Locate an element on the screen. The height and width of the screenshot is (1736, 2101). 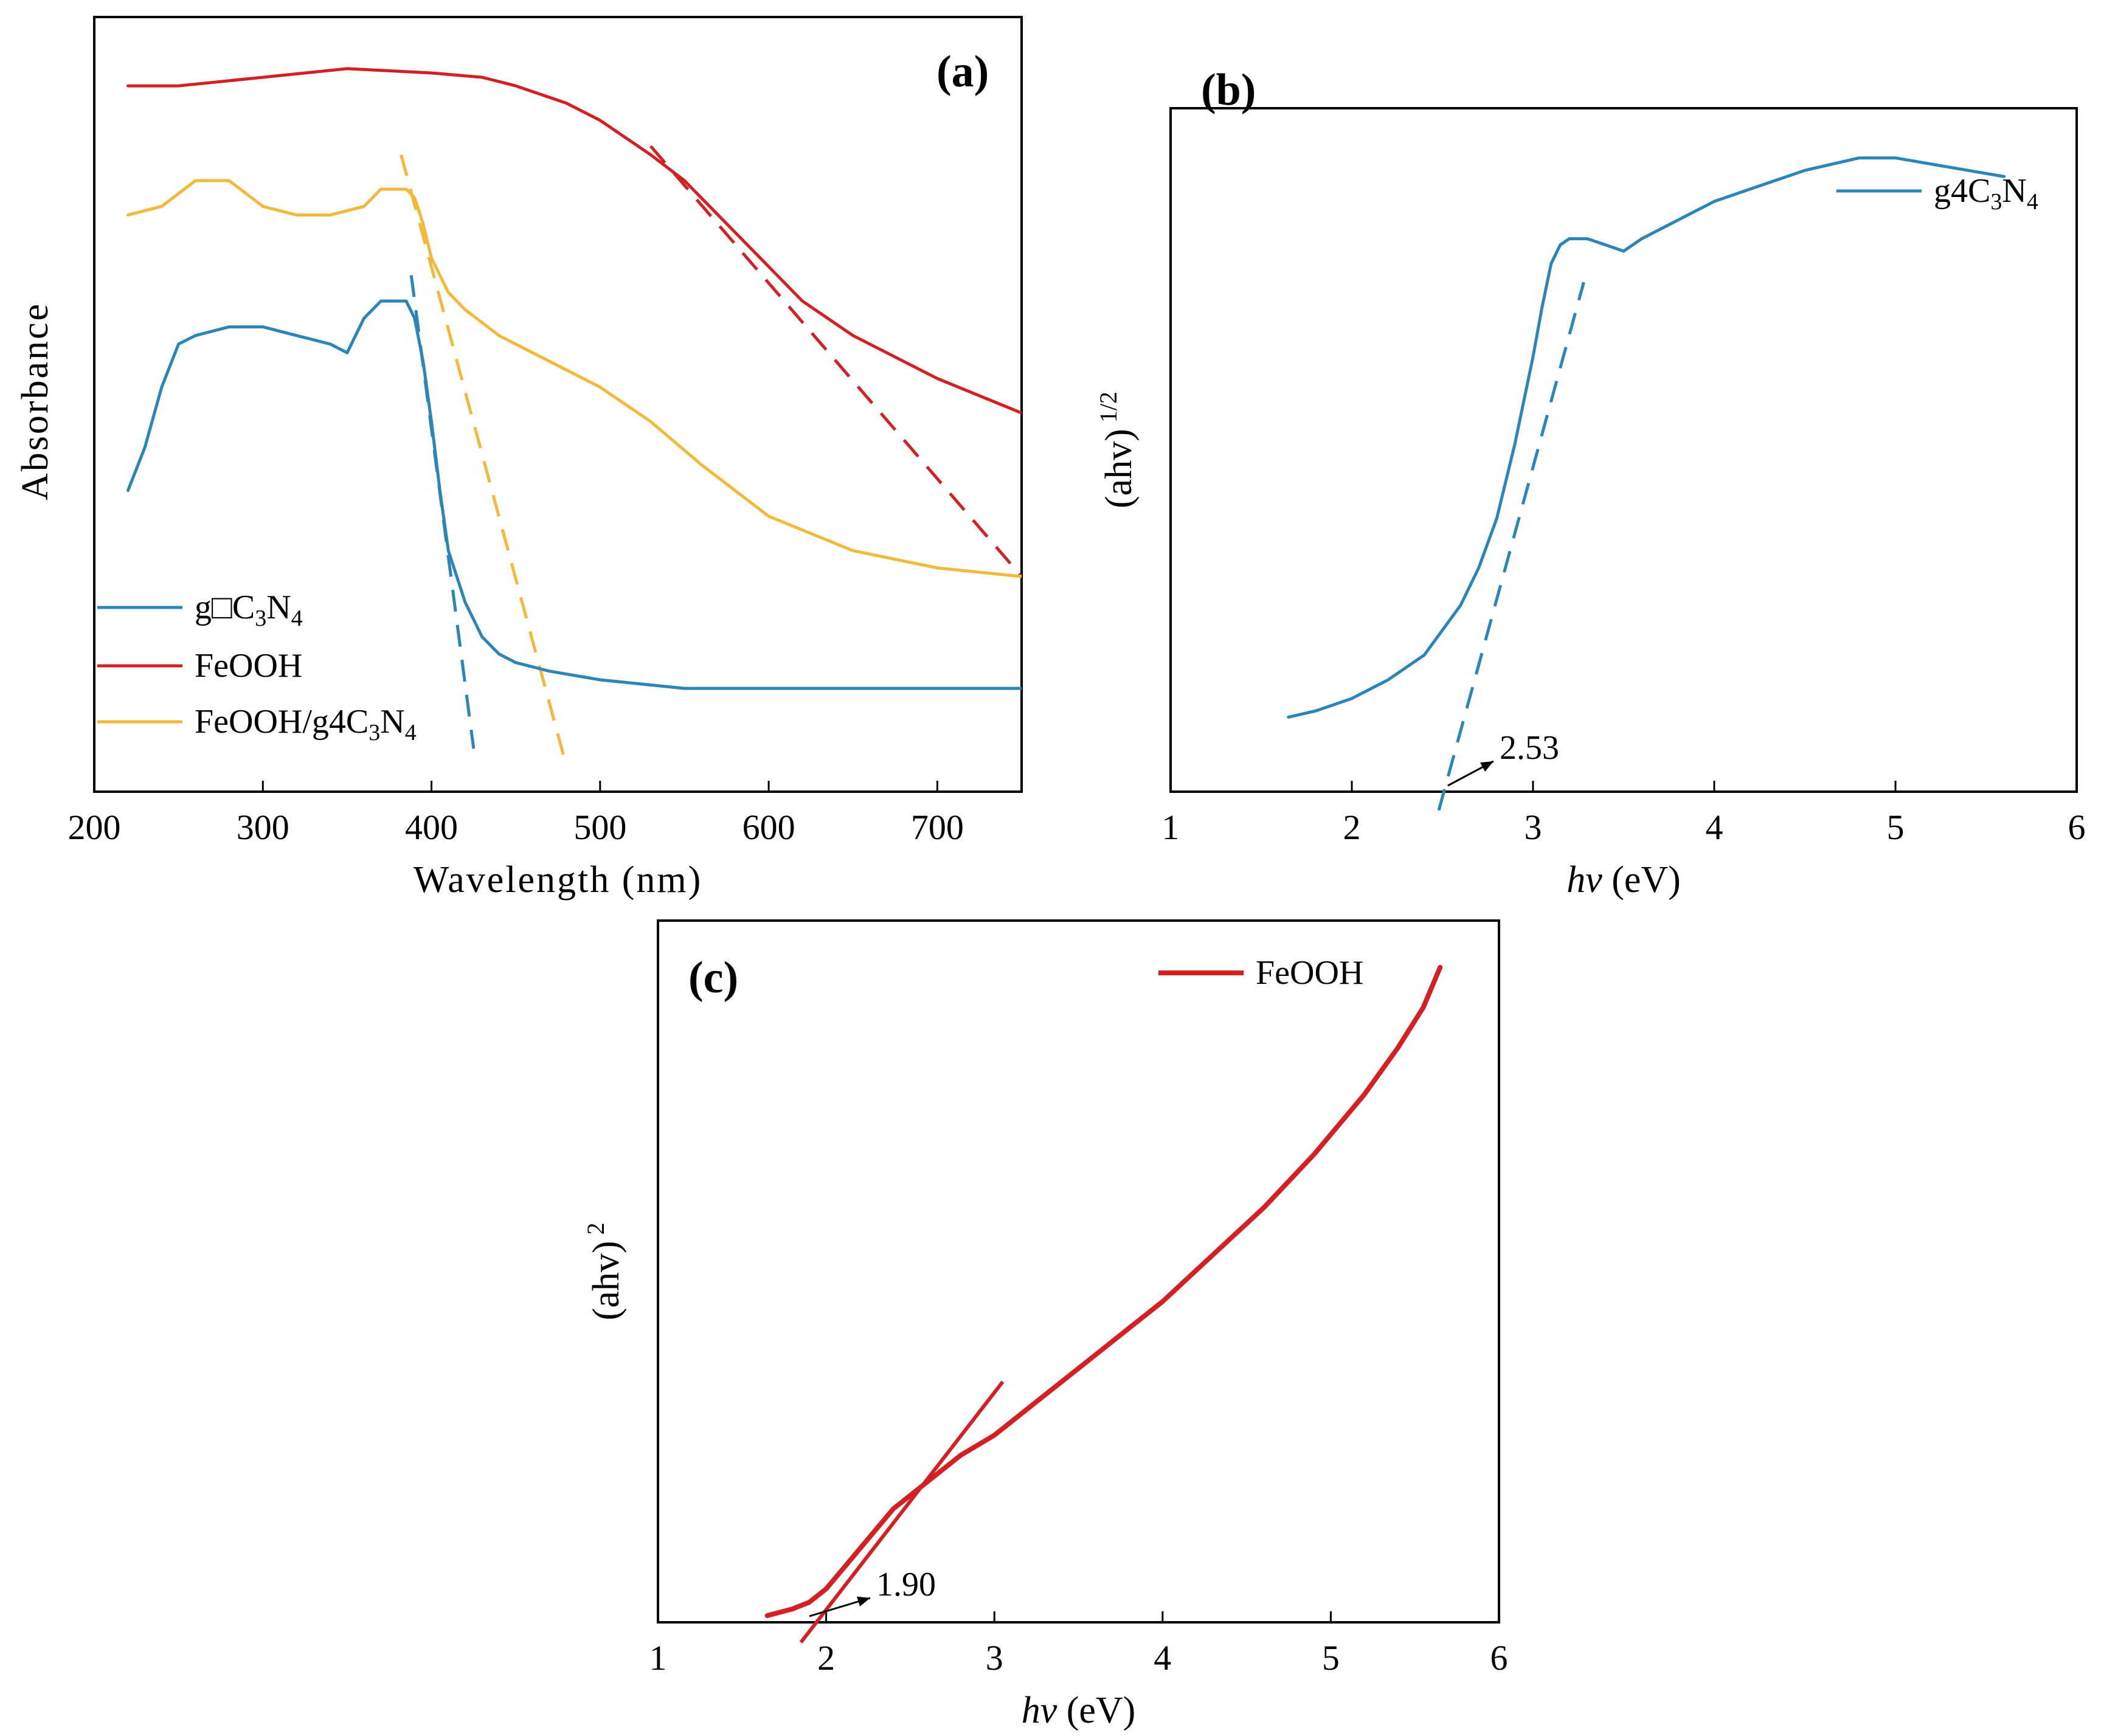
panel-label: (c) is located at coordinates (713, 978).